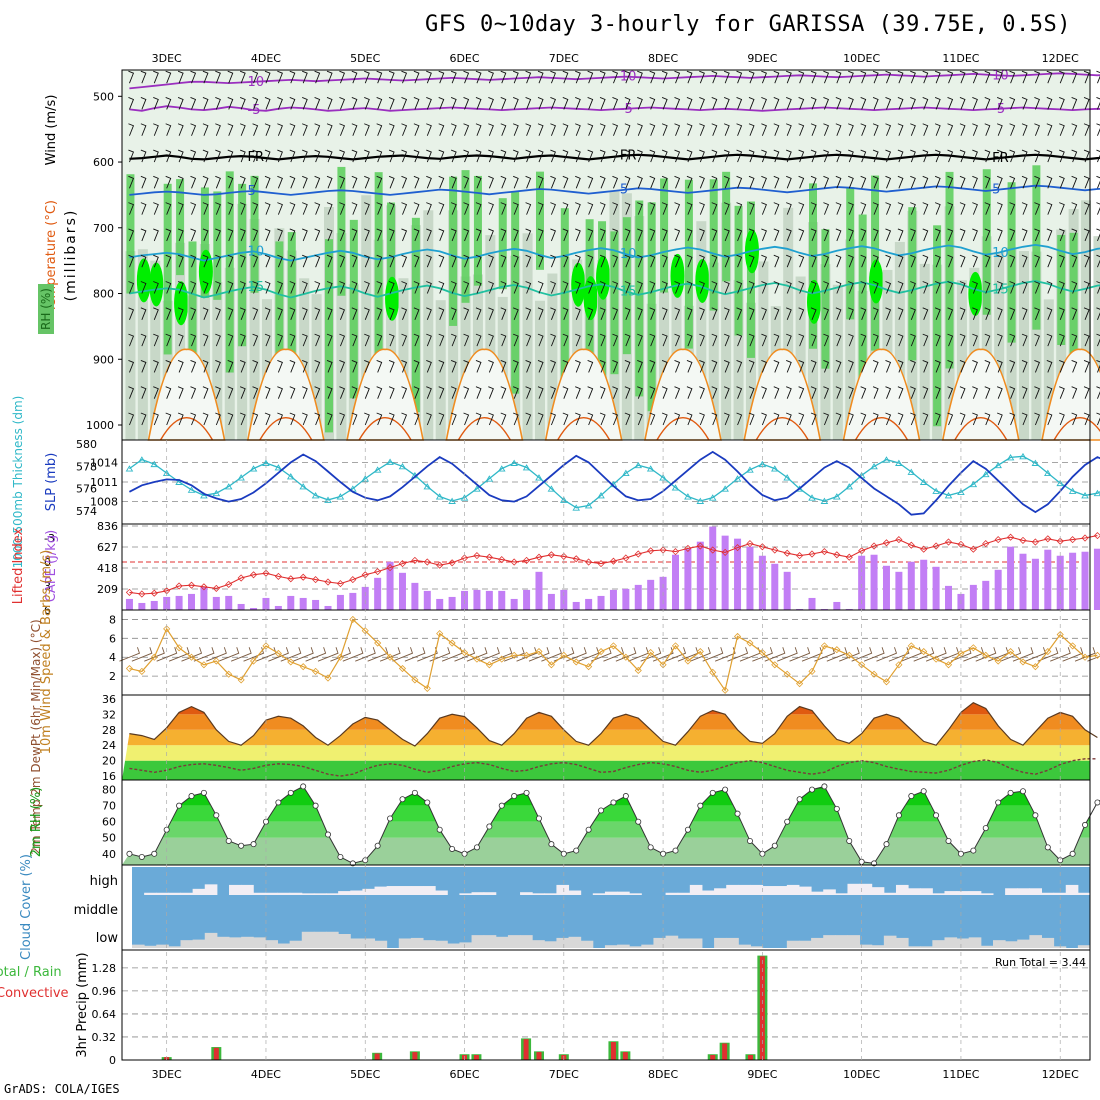 The width and height of the screenshot is (1100, 1100). I want to click on lifted-index-axis-label: Lifted Index, so click(18, 565).